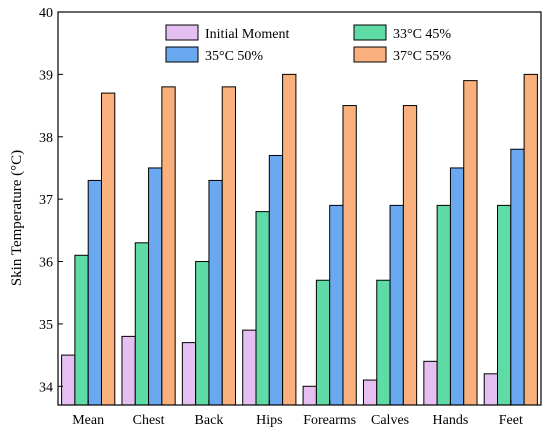 The height and width of the screenshot is (431, 550). I want to click on y-tick-label: 39, so click(46, 75).